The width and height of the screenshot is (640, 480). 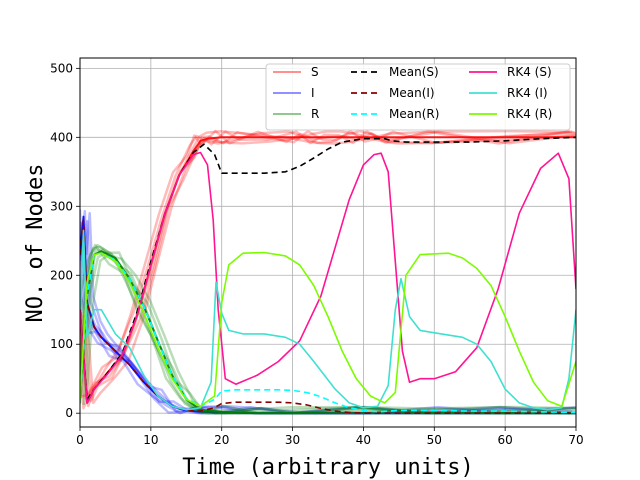 I want to click on y-tick-label: 300, so click(x=61, y=206).